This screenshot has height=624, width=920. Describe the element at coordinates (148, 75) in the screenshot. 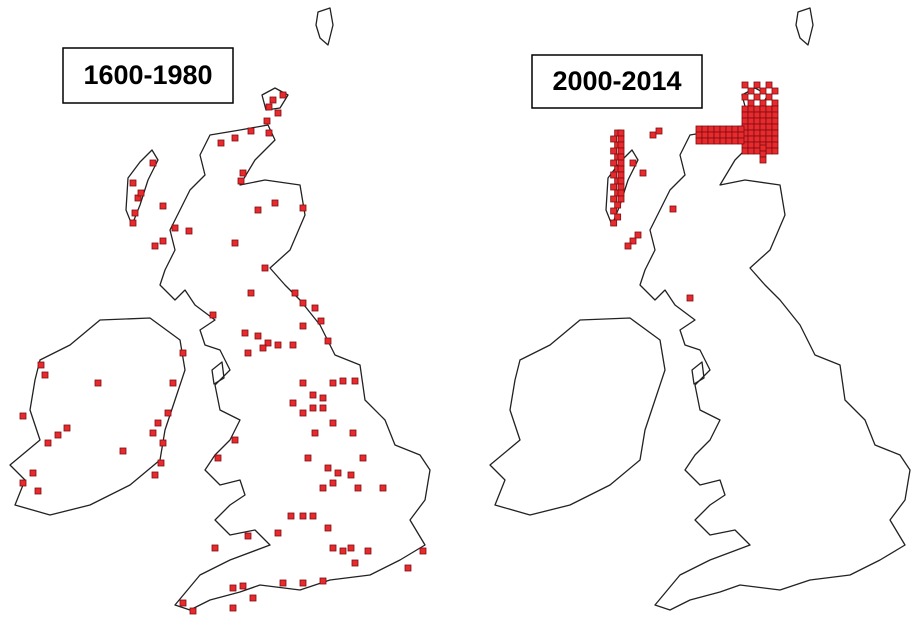

I see `label-box` at that location.